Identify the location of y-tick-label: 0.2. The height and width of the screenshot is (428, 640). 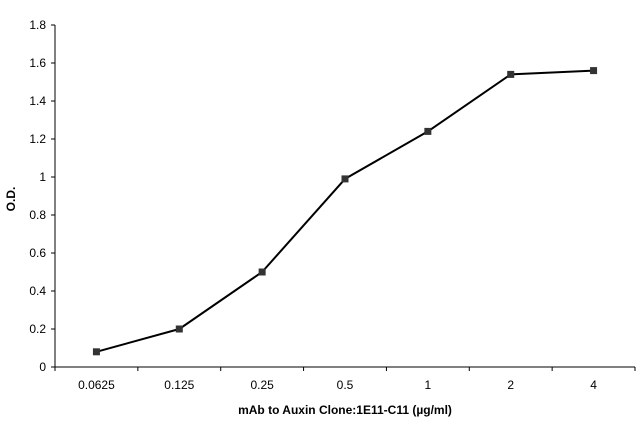
(37, 329).